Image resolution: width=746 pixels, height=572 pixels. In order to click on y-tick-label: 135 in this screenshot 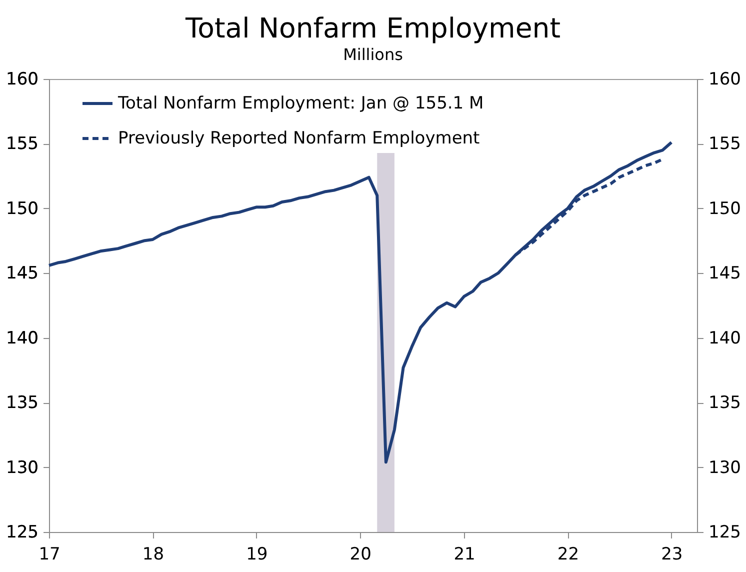, I will do `click(22, 403)`.